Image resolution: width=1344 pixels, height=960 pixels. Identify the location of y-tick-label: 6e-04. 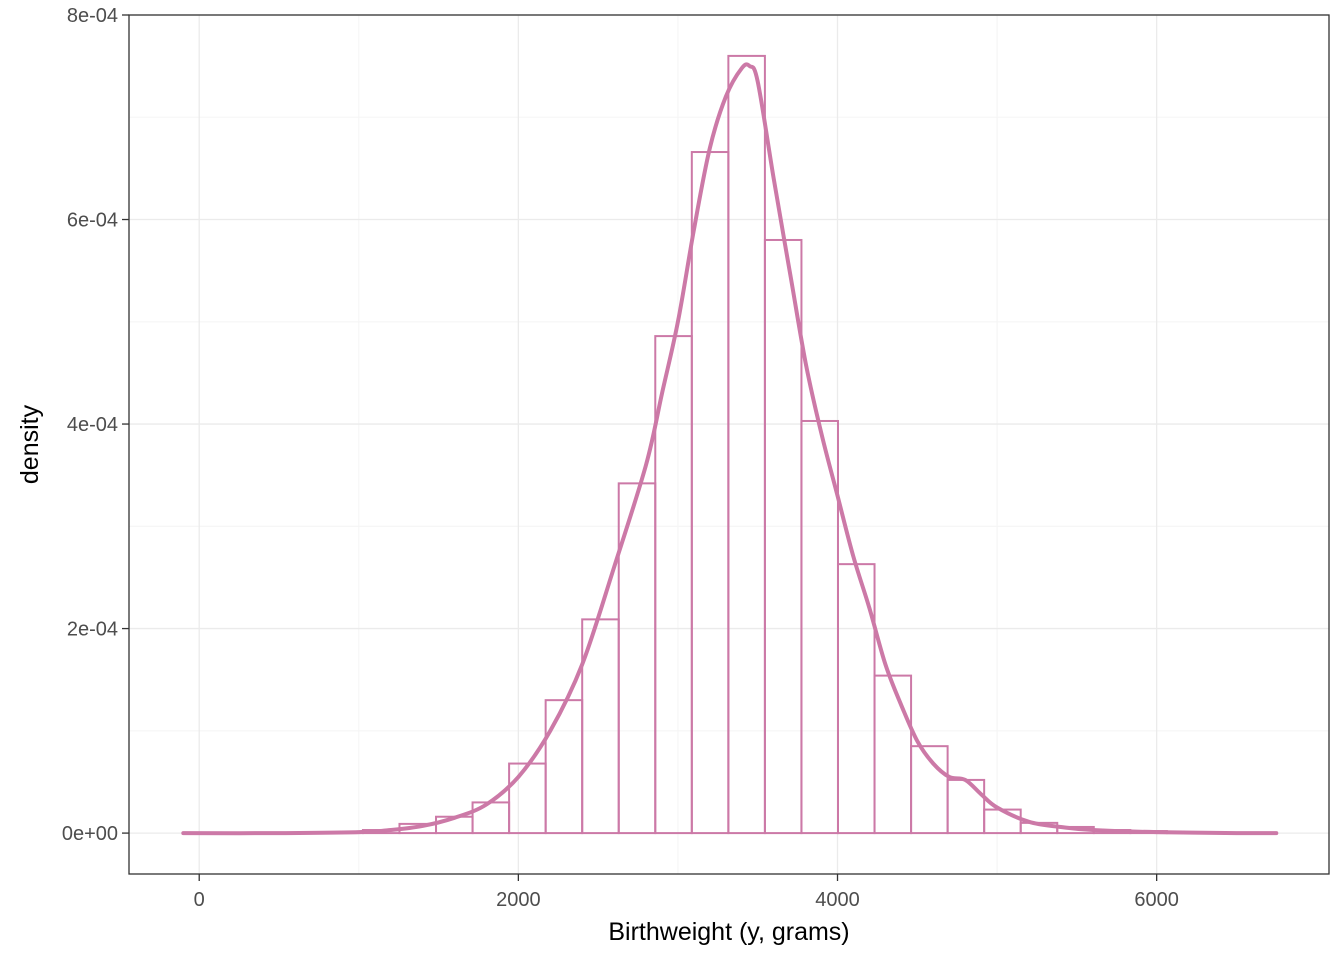
(92, 221).